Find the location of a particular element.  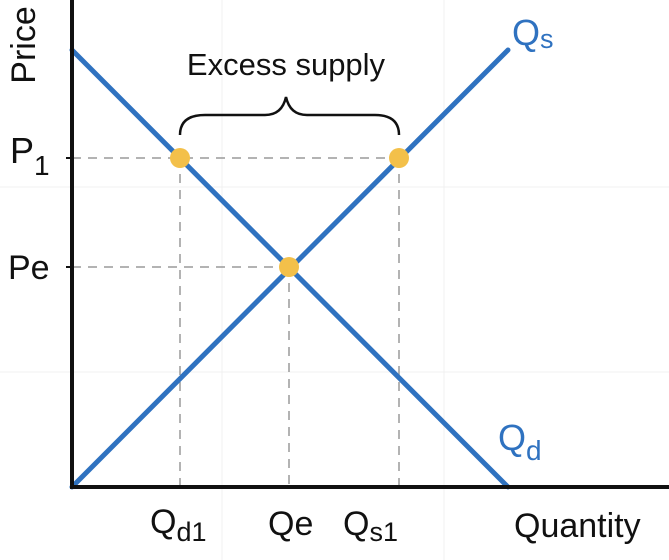

qty-qs1-sub: s1 is located at coordinates (383, 532).